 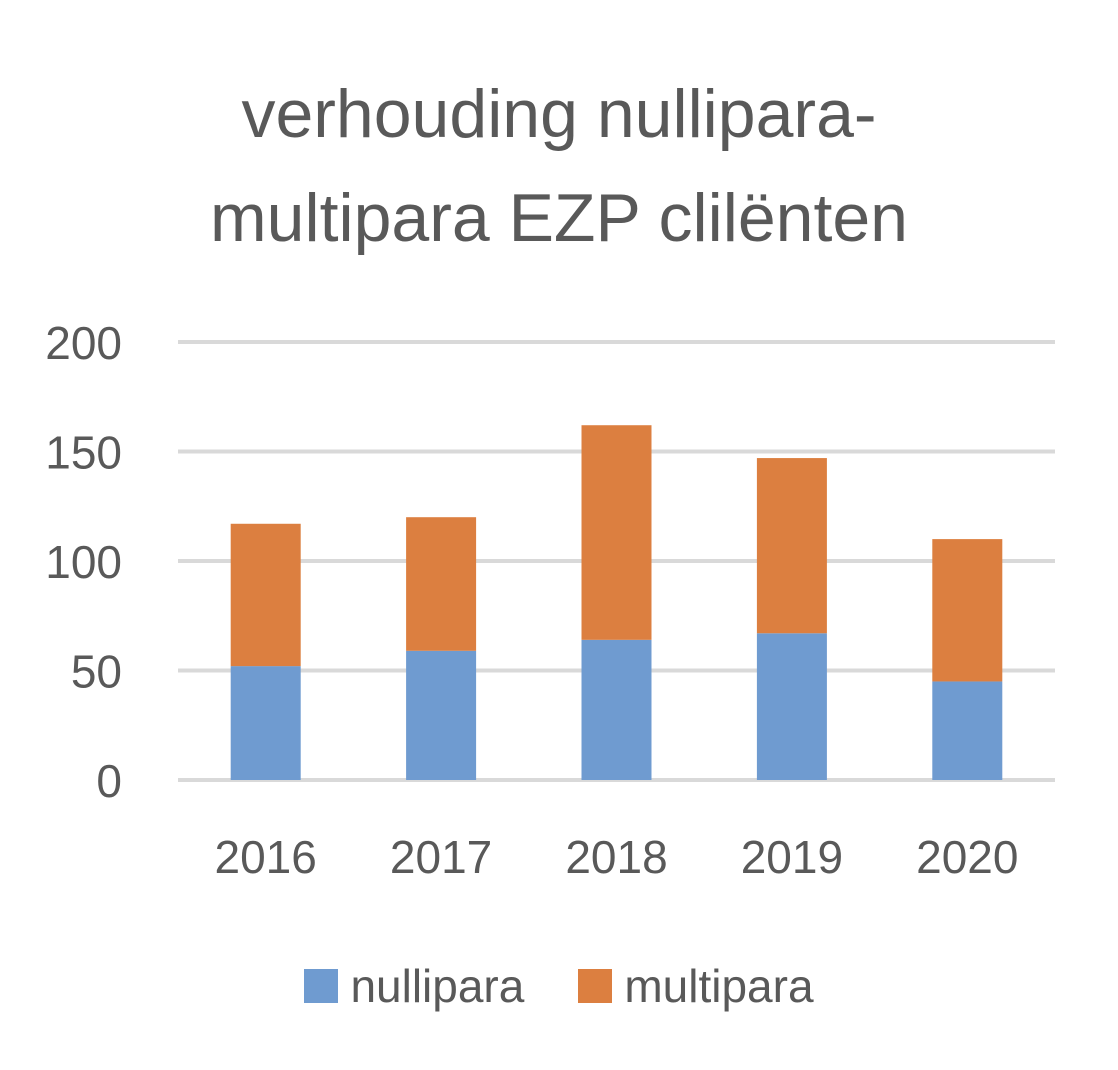 What do you see at coordinates (791, 706) in the screenshot?
I see `bar-nullipara-2019` at bounding box center [791, 706].